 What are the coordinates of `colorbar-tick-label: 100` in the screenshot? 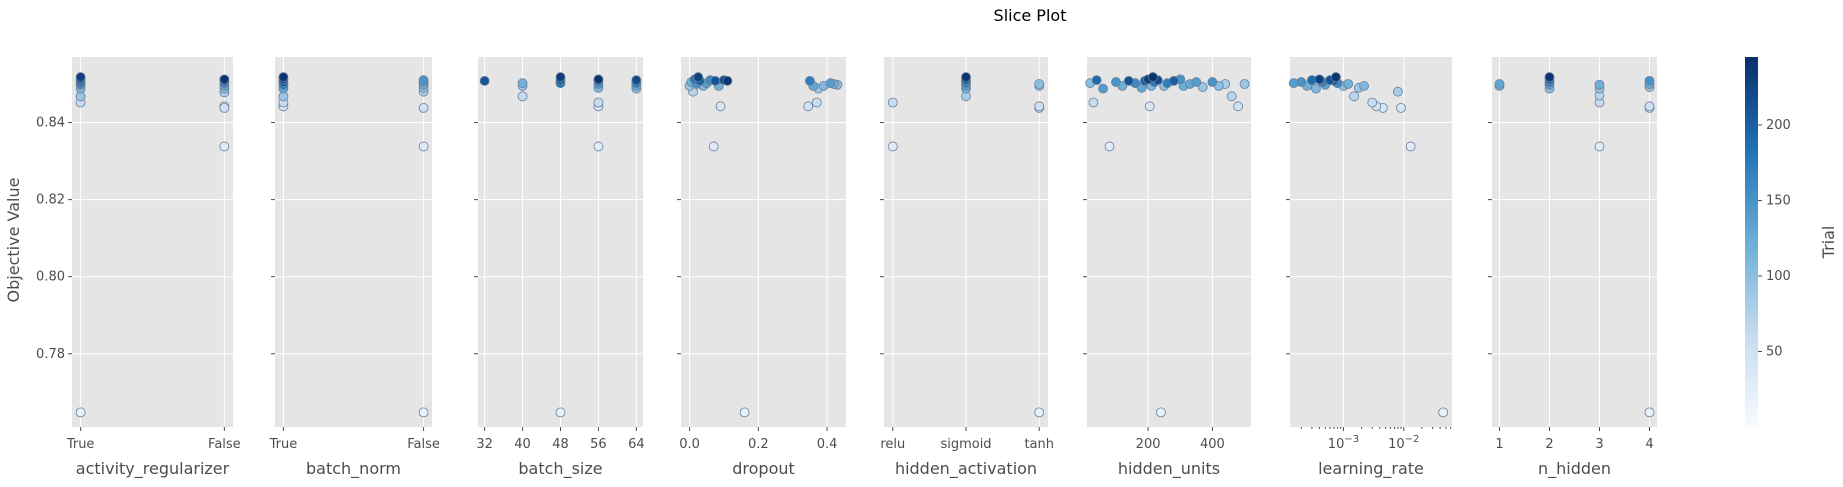 It's located at (1778, 276).